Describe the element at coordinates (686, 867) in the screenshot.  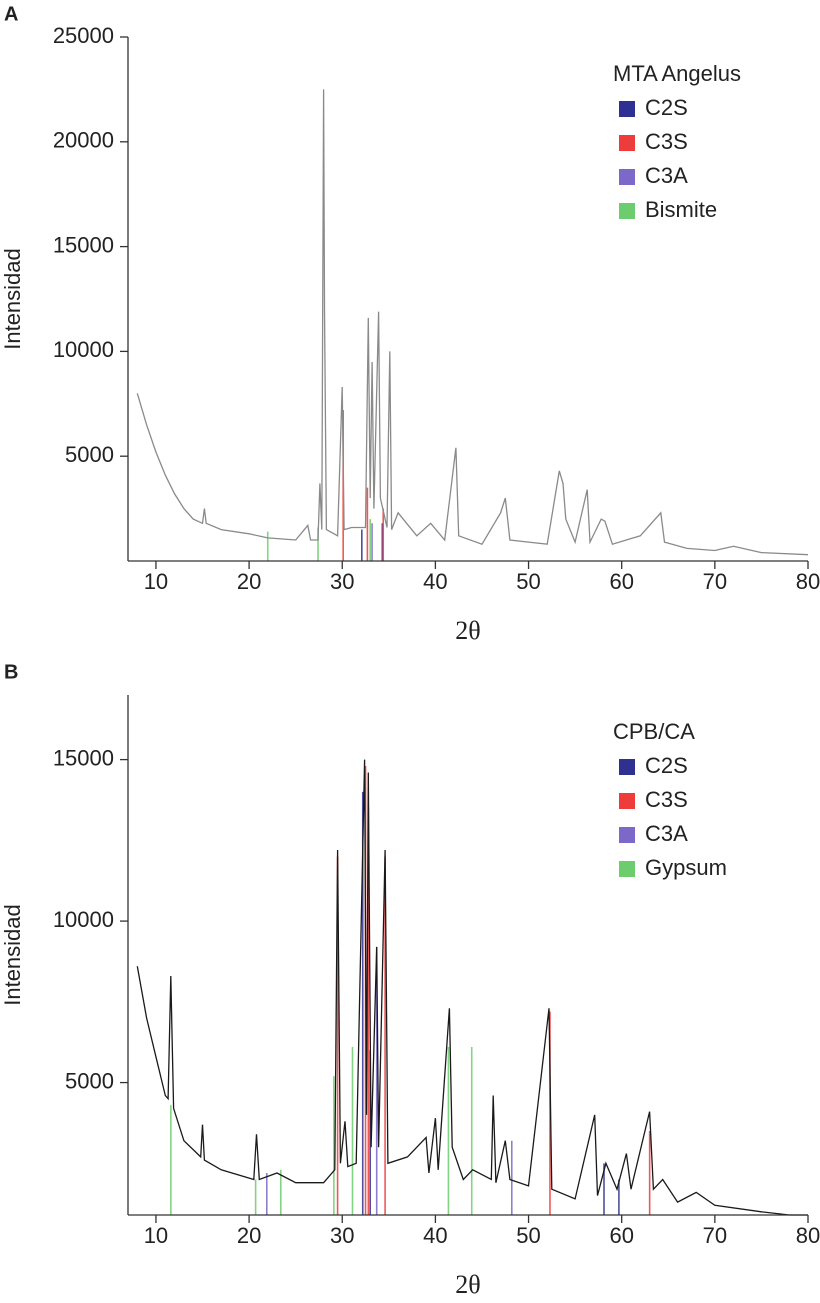
I see `legend-label: Gypsum` at that location.